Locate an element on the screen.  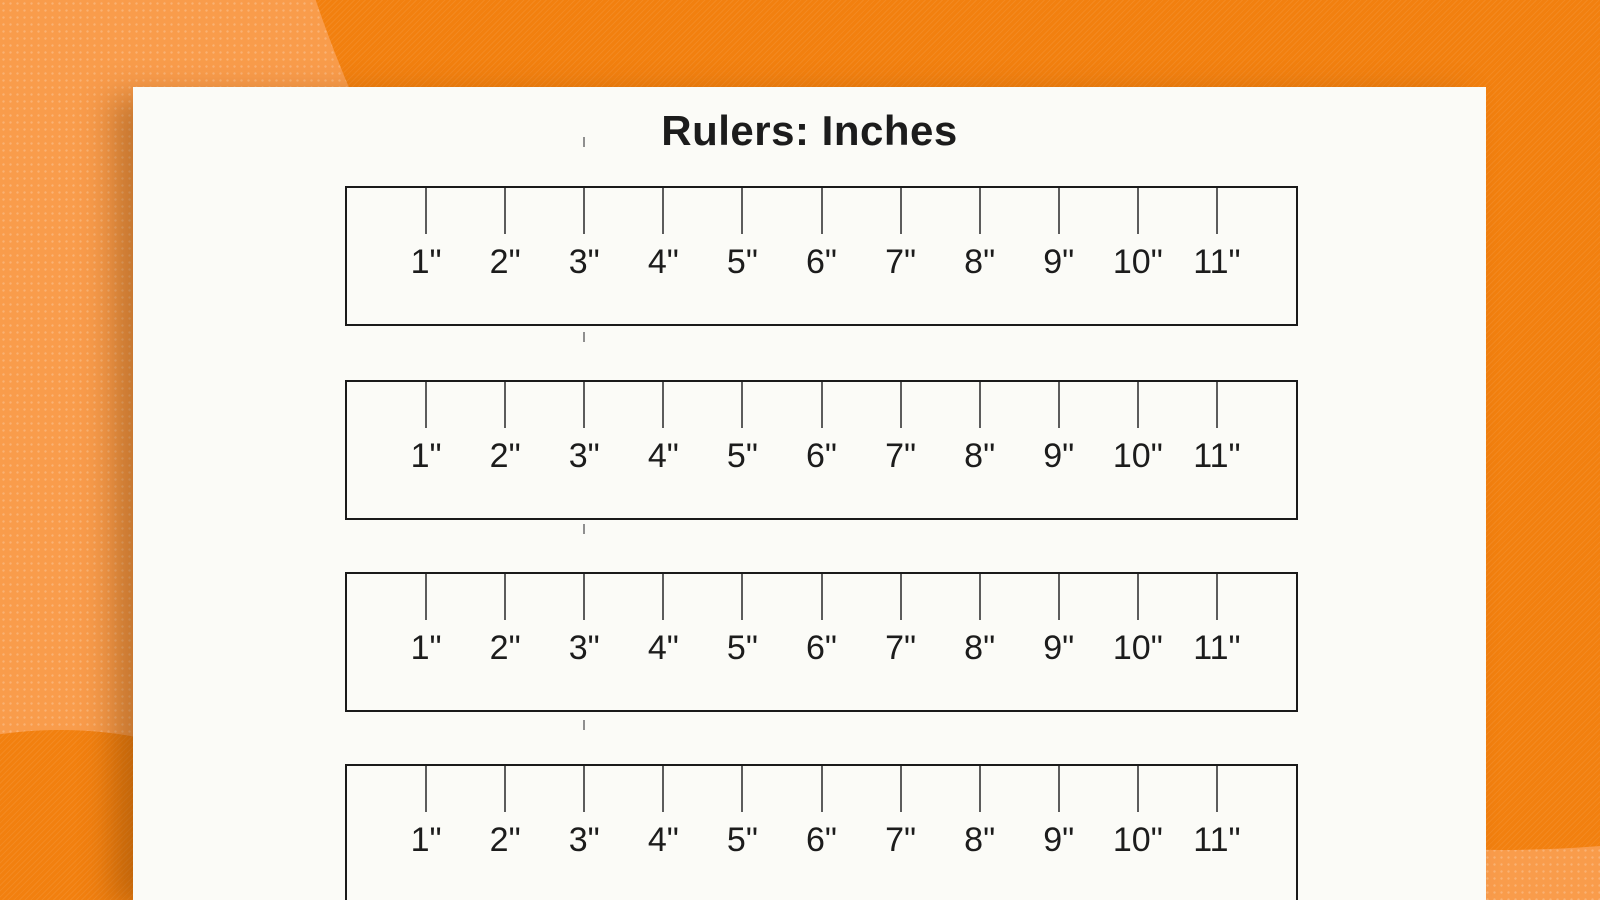
ruler-4: 1" 2" 3" 4" 5" 6" 7" 8" 9" 10" 11" is located at coordinates (821, 832).